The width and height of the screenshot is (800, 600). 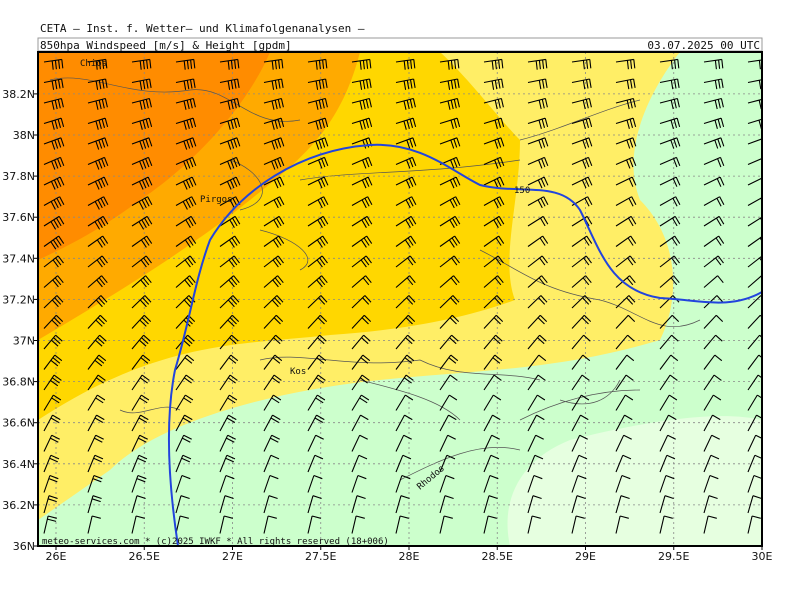 What do you see at coordinates (18, 464) in the screenshot?
I see `lat-label: 36.4N` at bounding box center [18, 464].